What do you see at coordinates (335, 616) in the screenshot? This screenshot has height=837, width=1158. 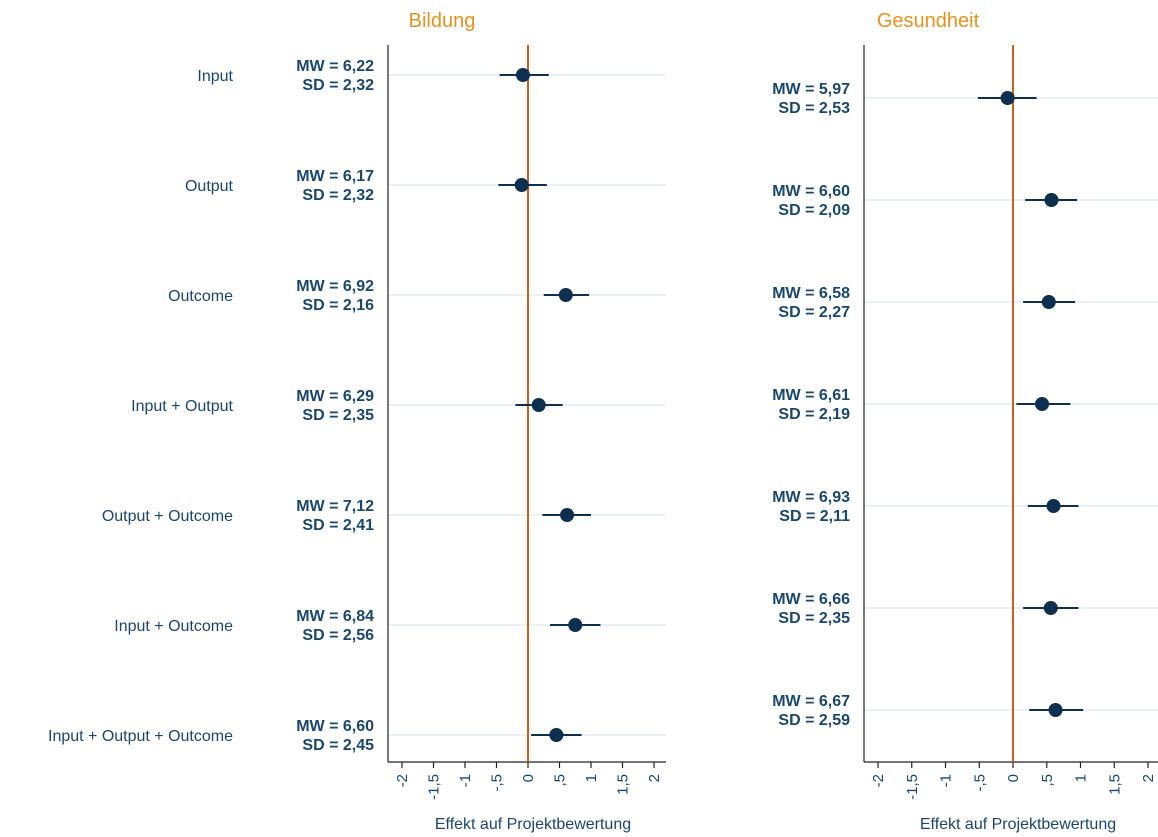 I see `mean-label: MW = 6,84` at bounding box center [335, 616].